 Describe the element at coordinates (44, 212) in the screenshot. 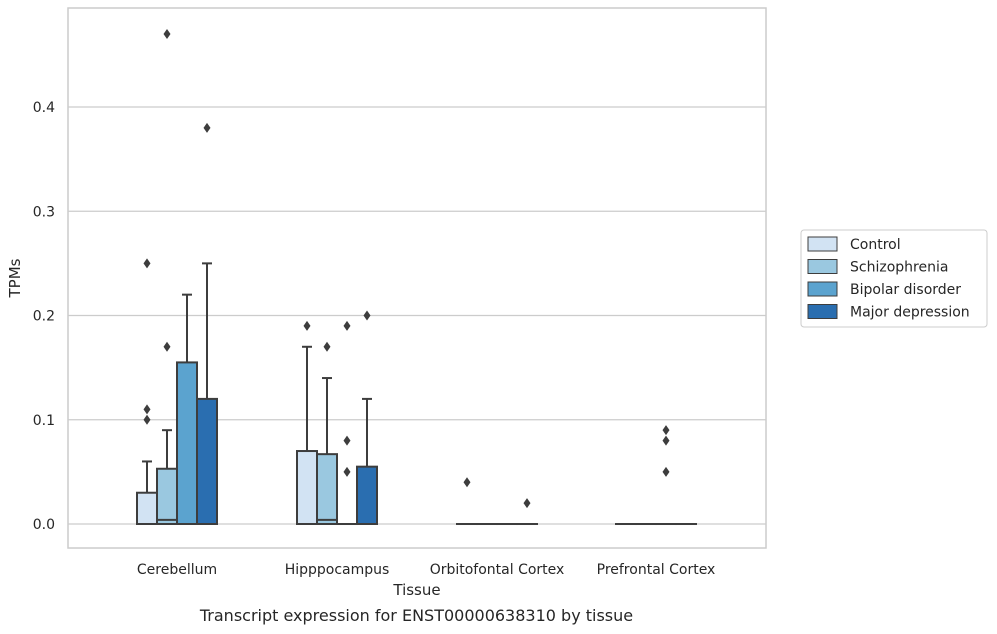

I see `y-tick-label: 0.3` at that location.